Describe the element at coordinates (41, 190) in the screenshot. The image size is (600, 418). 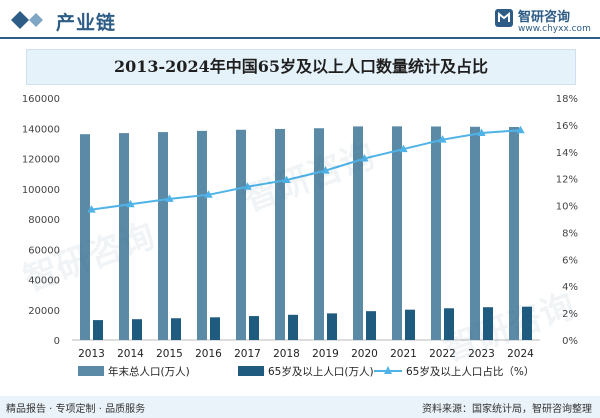
I see `y-left-tick-label: 100000` at that location.